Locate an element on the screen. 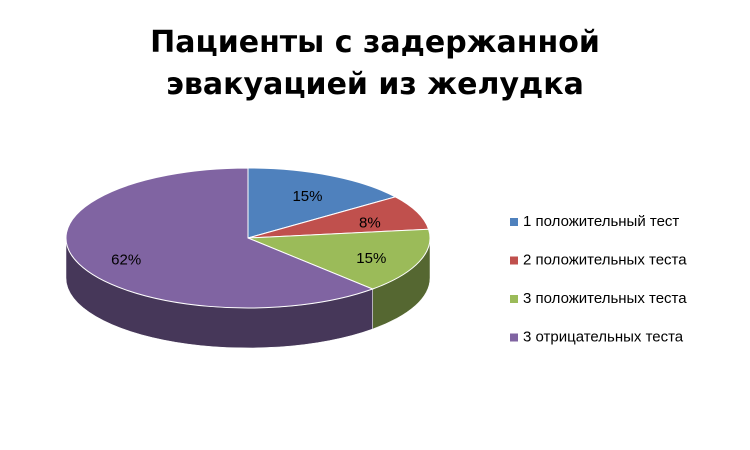 The width and height of the screenshot is (750, 450). legend-label: 3 отрицательных теста is located at coordinates (603, 336).